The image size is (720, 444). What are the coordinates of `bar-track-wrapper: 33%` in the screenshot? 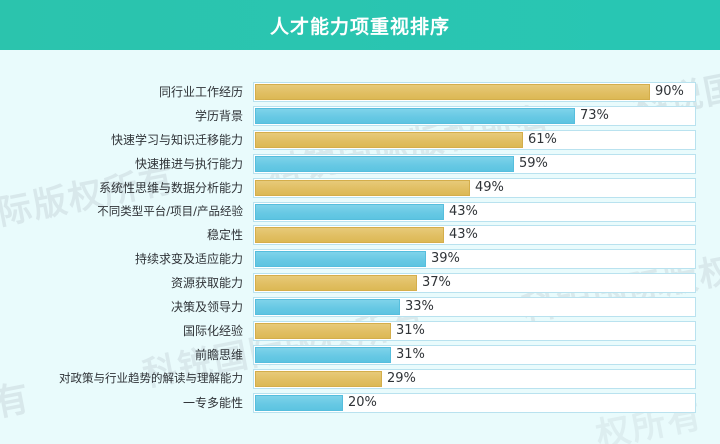 It's located at (474, 307).